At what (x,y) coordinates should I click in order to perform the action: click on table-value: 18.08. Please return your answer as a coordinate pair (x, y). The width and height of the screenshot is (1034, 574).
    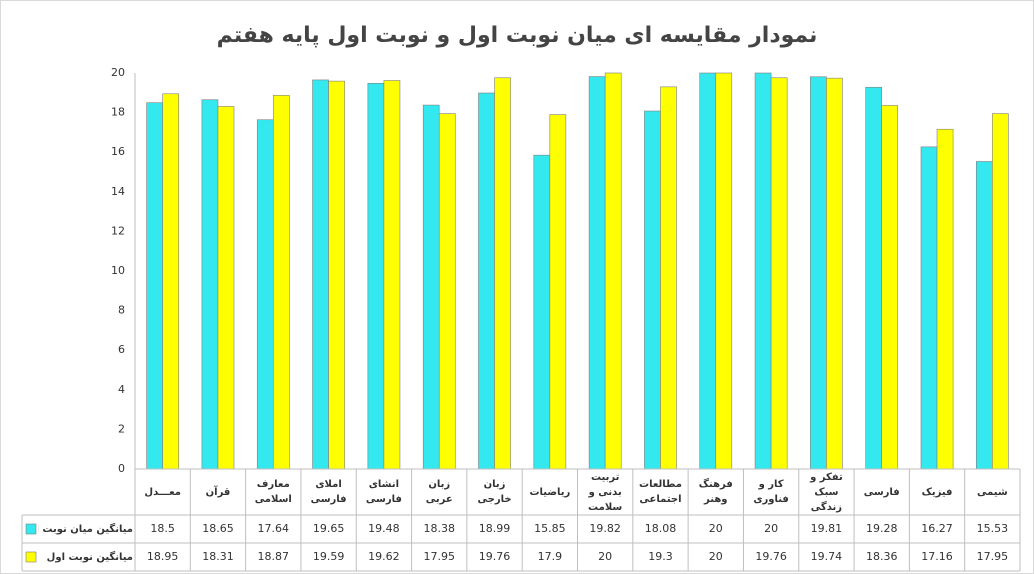
    Looking at the image, I should click on (661, 528).